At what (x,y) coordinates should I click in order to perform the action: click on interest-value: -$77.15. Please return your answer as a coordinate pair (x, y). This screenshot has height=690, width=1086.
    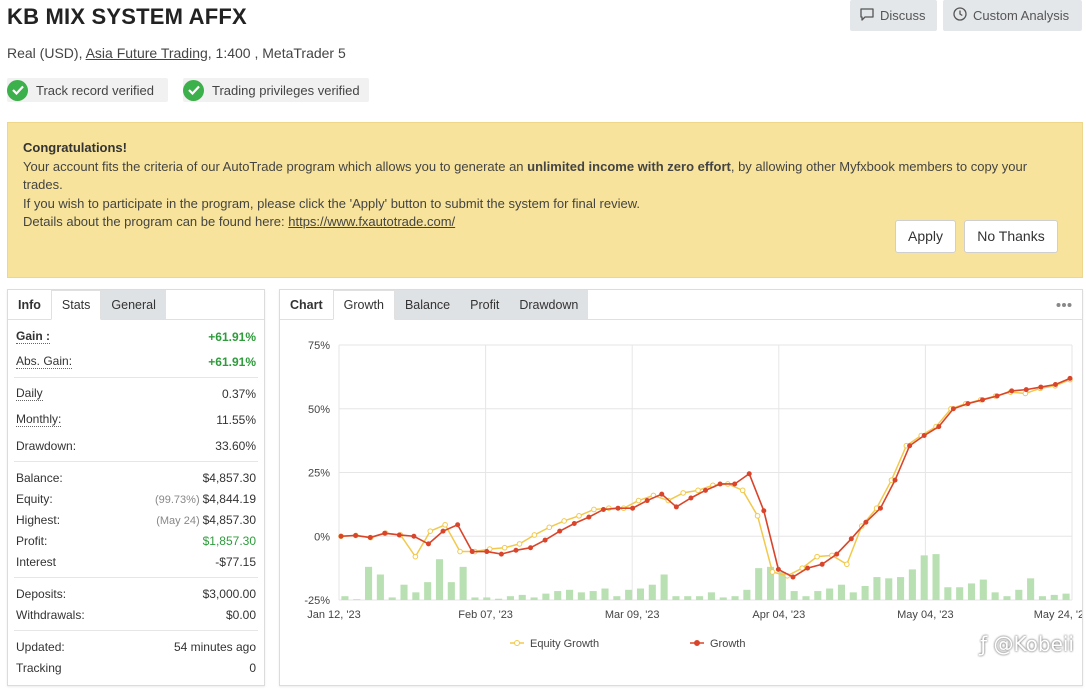
    Looking at the image, I should click on (235, 561).